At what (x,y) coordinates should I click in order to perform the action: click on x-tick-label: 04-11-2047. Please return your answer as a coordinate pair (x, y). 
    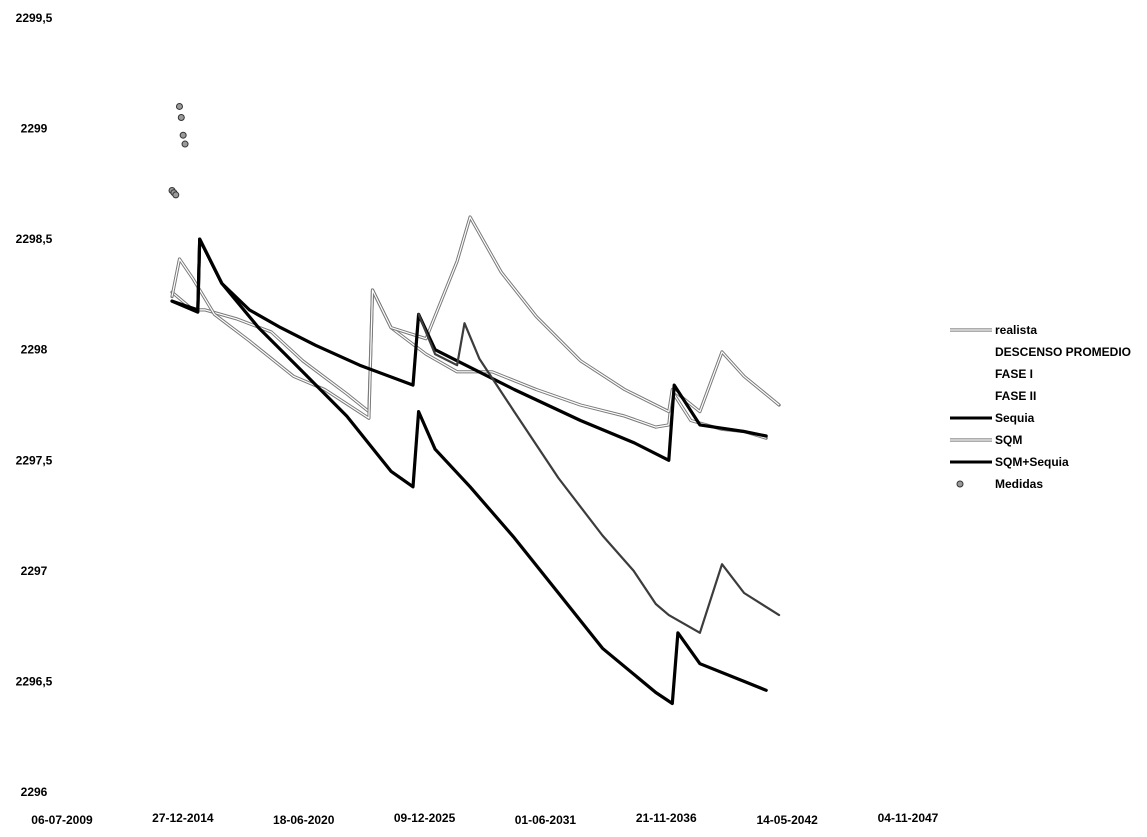
    Looking at the image, I should click on (908, 818).